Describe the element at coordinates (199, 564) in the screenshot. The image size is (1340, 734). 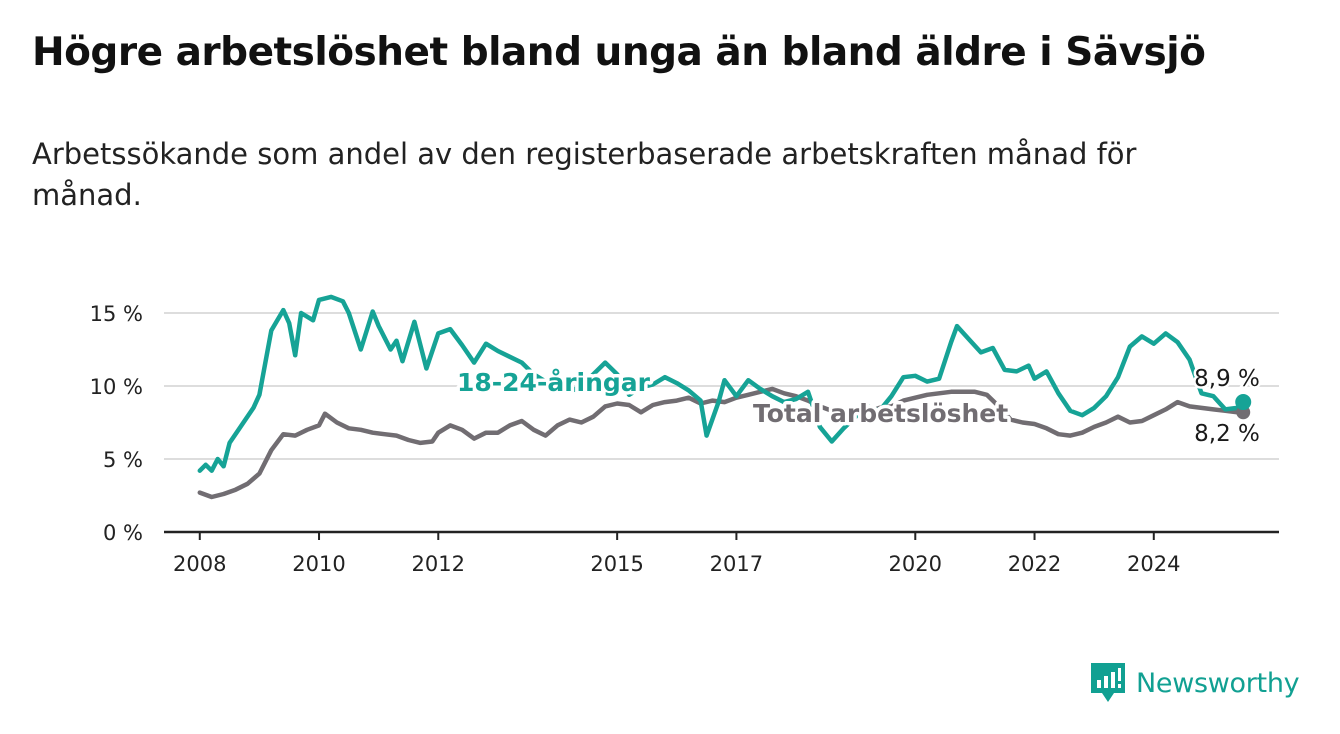
I see `x-tick-label: 2008` at that location.